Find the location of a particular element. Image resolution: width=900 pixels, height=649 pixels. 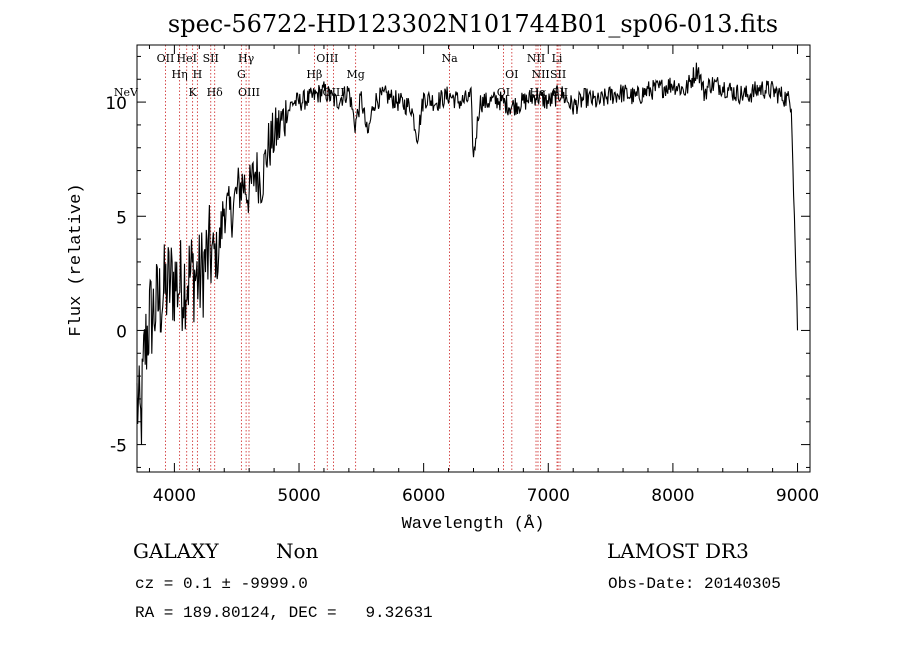

line-label-11: Hβ is located at coordinates (314, 74).